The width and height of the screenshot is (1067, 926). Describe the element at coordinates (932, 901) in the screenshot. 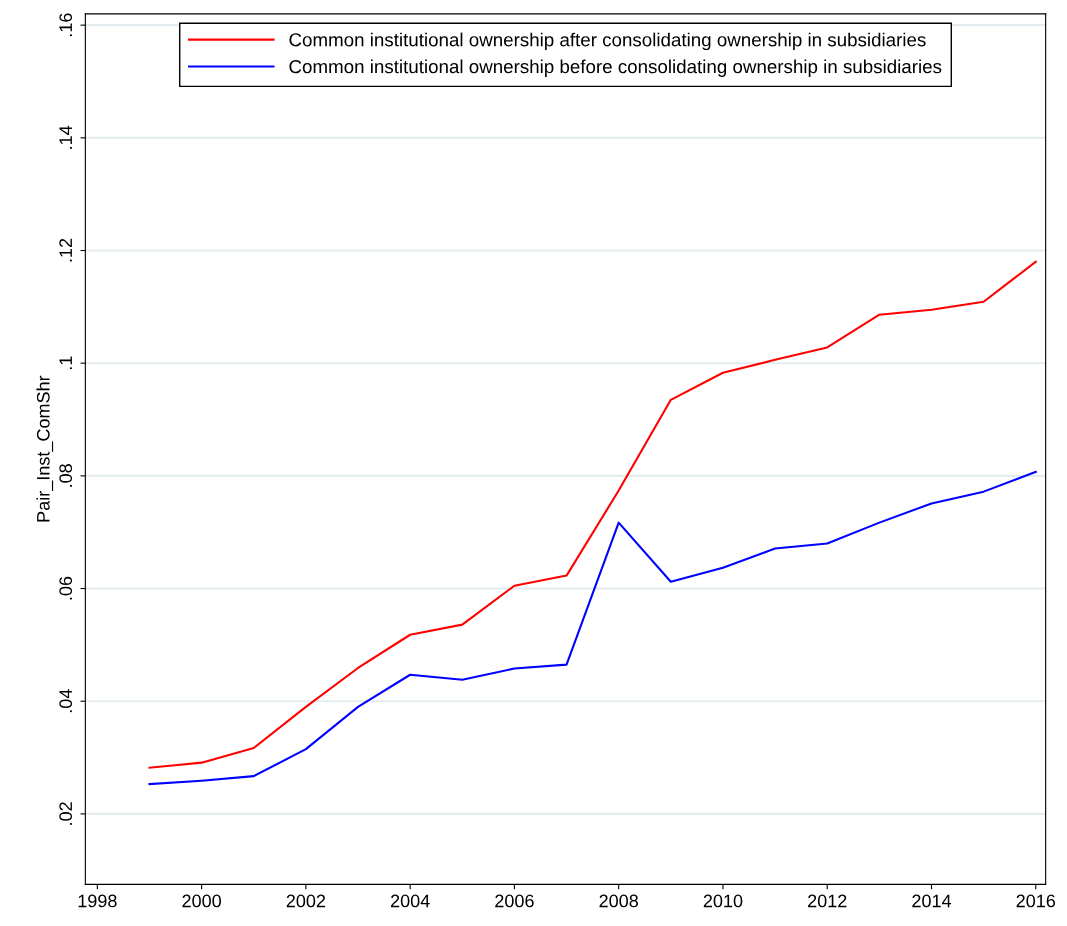

I see `x-tick-label: 2014` at that location.